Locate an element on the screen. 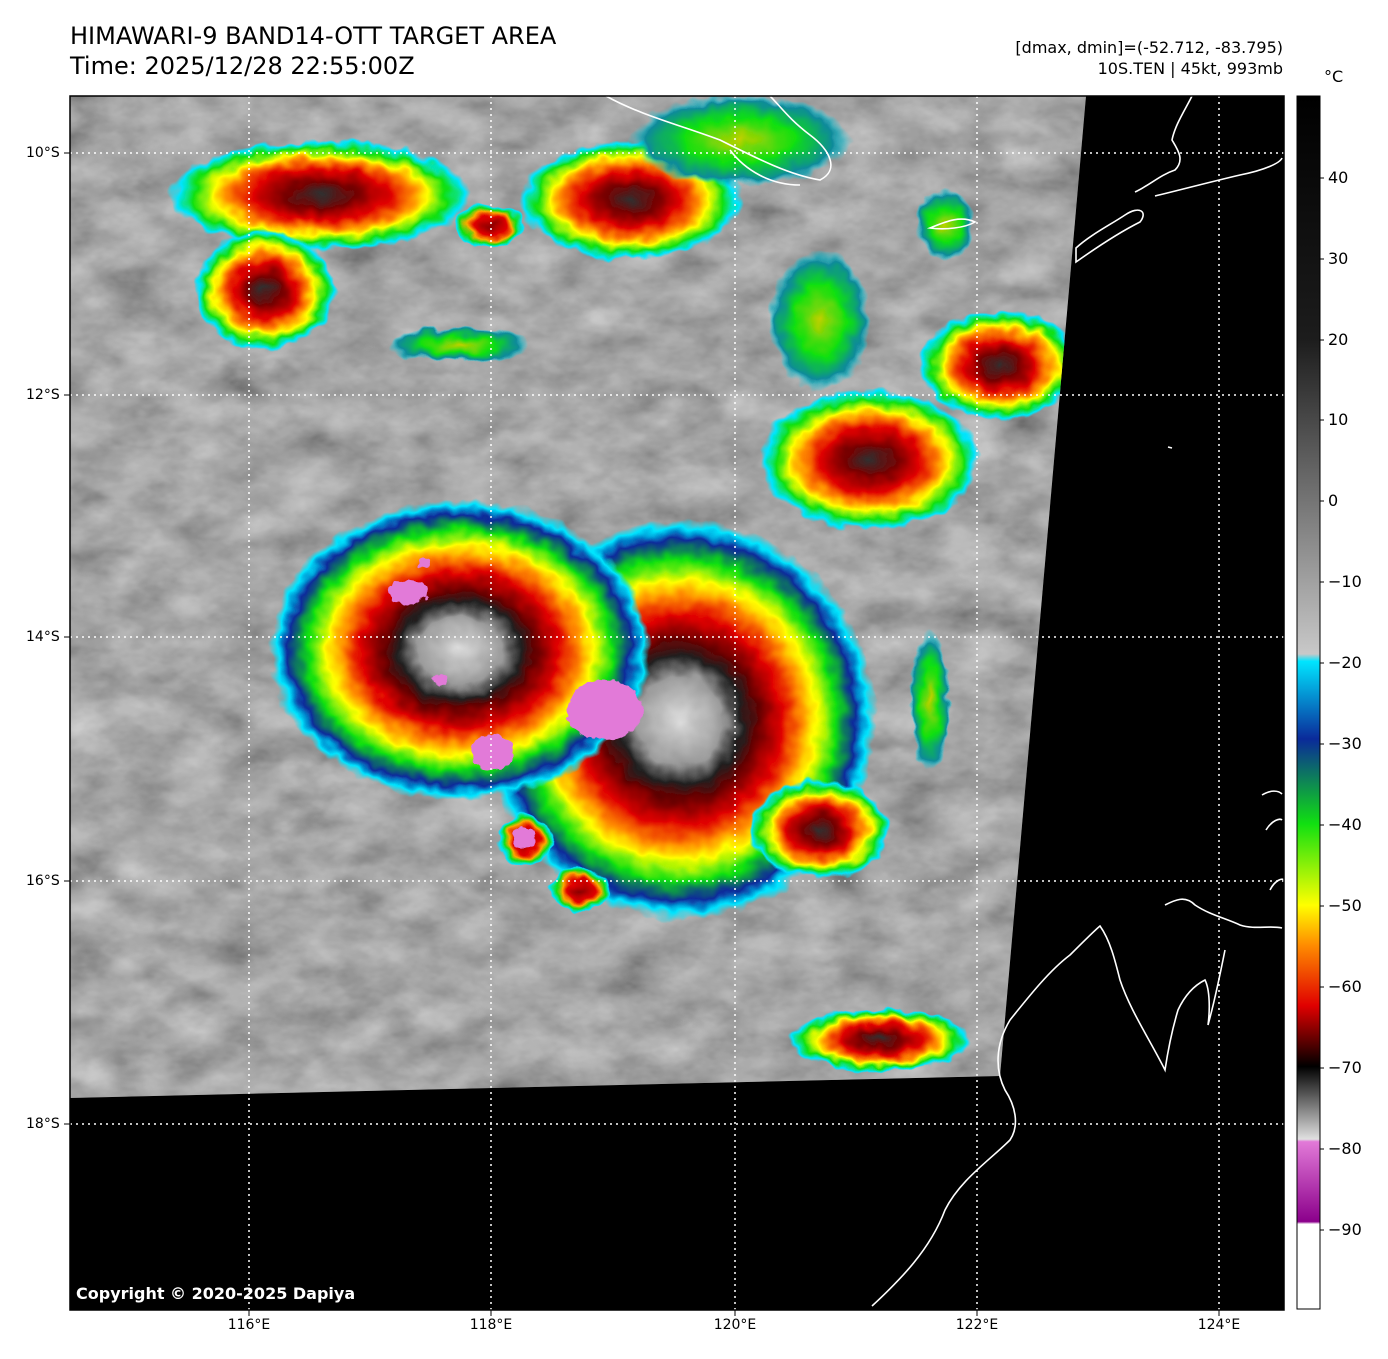  lon-label-120e: 120°E is located at coordinates (735, 1325).